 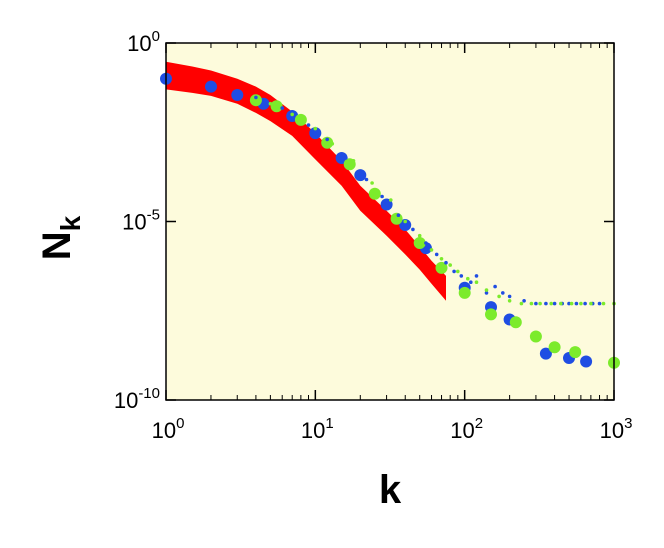 What do you see at coordinates (57, 245) in the screenshot?
I see `y-axis-title-main: N` at bounding box center [57, 245].